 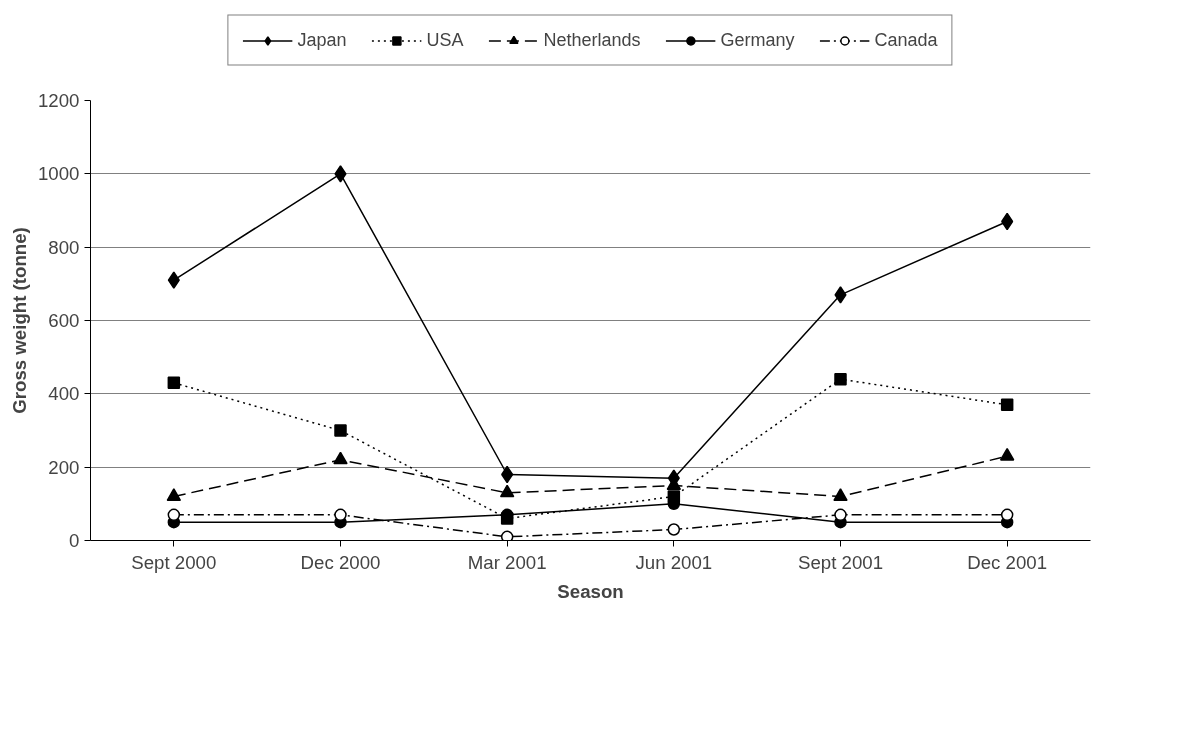 What do you see at coordinates (674, 562) in the screenshot?
I see `x-tick-label: Jun 2001` at bounding box center [674, 562].